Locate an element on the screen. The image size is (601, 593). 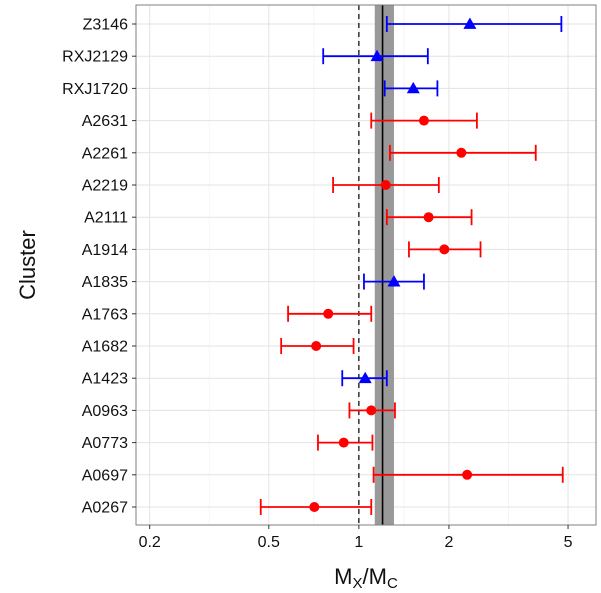
marker-circle-a1914 is located at coordinates (444, 249).